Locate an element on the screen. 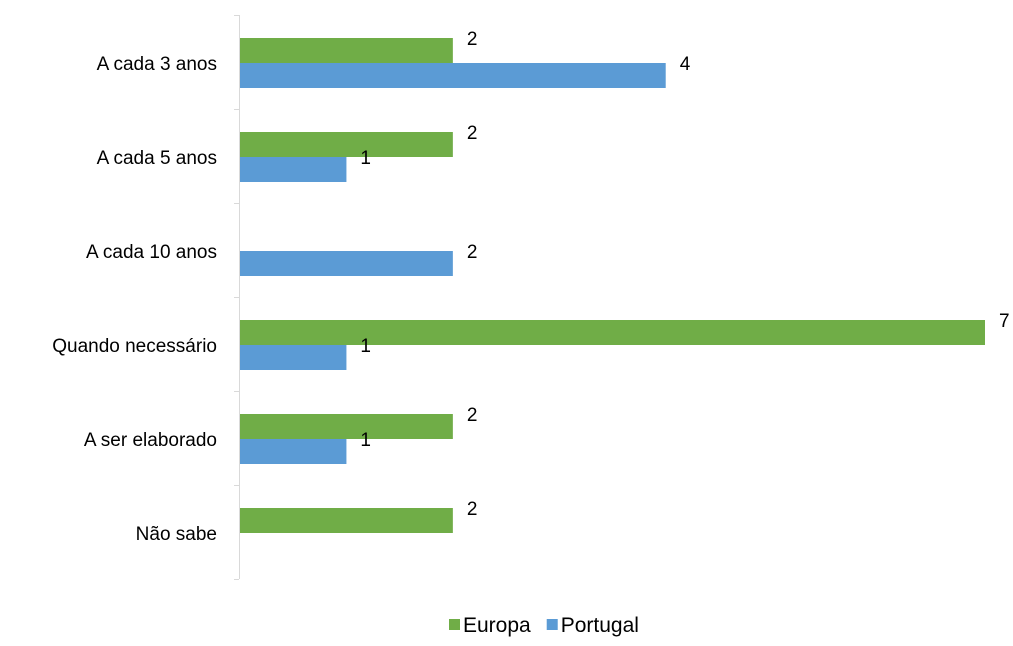 This screenshot has width=1013, height=646. legend: Europa Portugal is located at coordinates (544, 625).